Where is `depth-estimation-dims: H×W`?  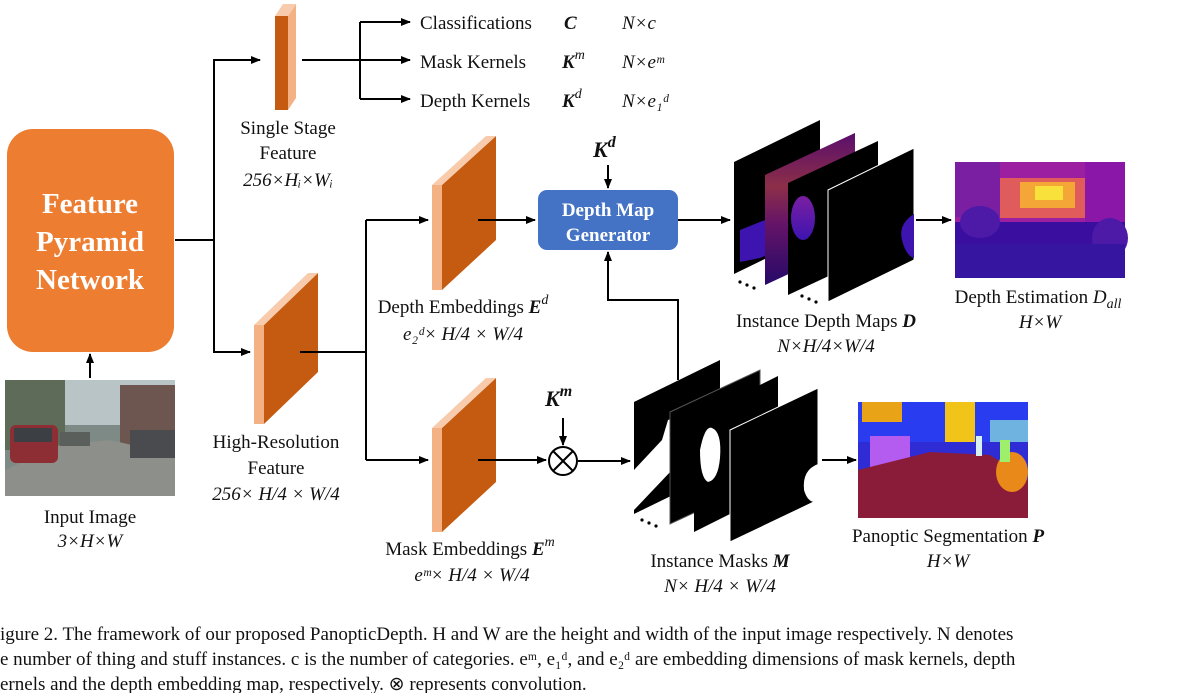
depth-estimation-dims: H×W is located at coordinates (1041, 322).